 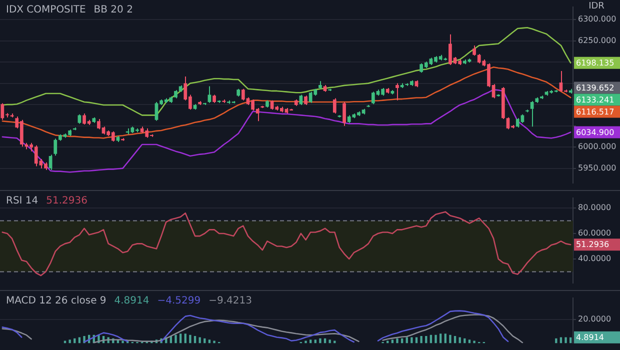 I want to click on y-tick-label: 40.0000, so click(x=595, y=259).